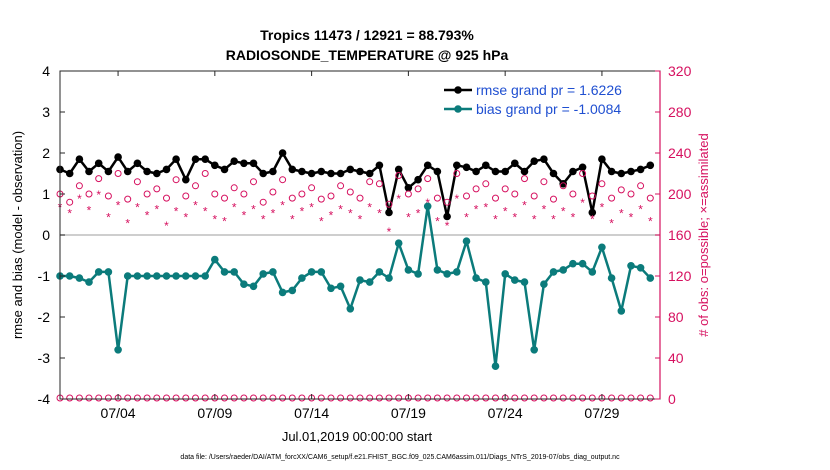  What do you see at coordinates (311, 413) in the screenshot?
I see `x-tick-label: 07/14` at bounding box center [311, 413].